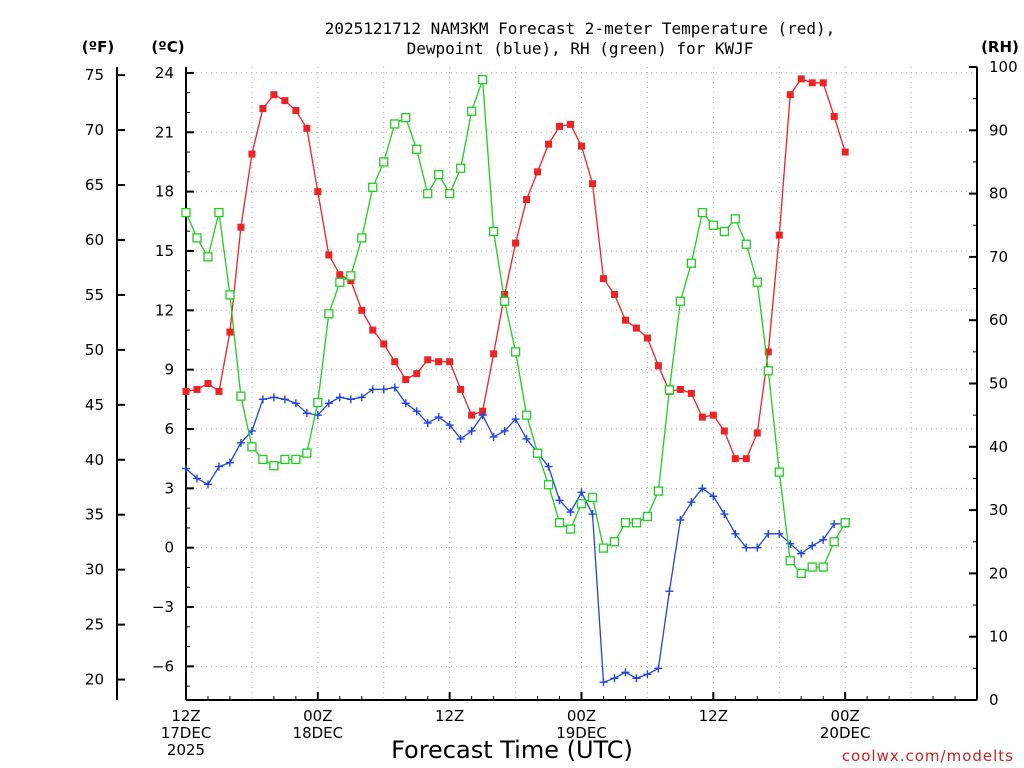  Describe the element at coordinates (163, 666) in the screenshot. I see `celsius-tick-label: −6` at that location.